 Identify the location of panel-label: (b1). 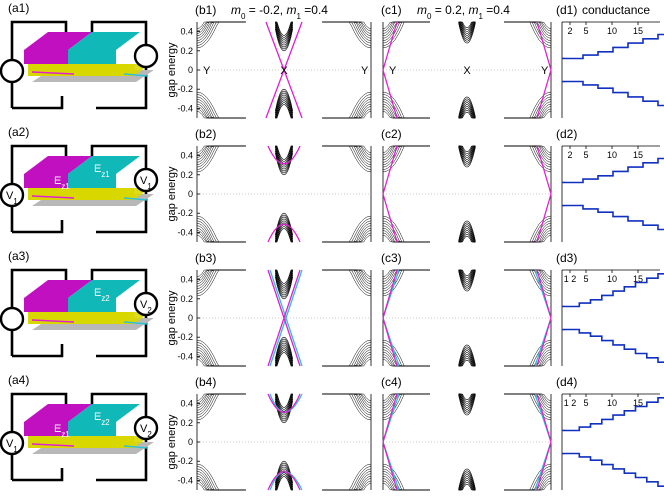
(205, 10).